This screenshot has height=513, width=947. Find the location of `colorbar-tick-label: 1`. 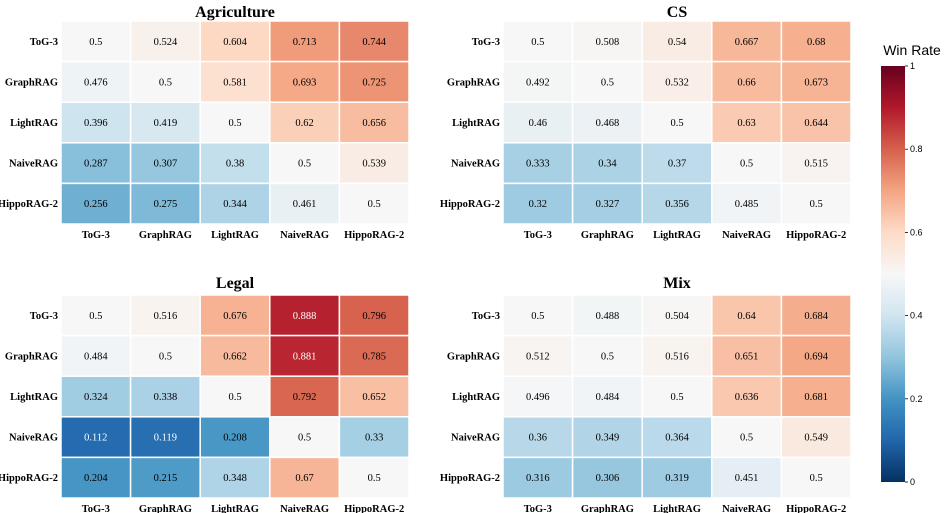

colorbar-tick-label: 1 is located at coordinates (912, 66).